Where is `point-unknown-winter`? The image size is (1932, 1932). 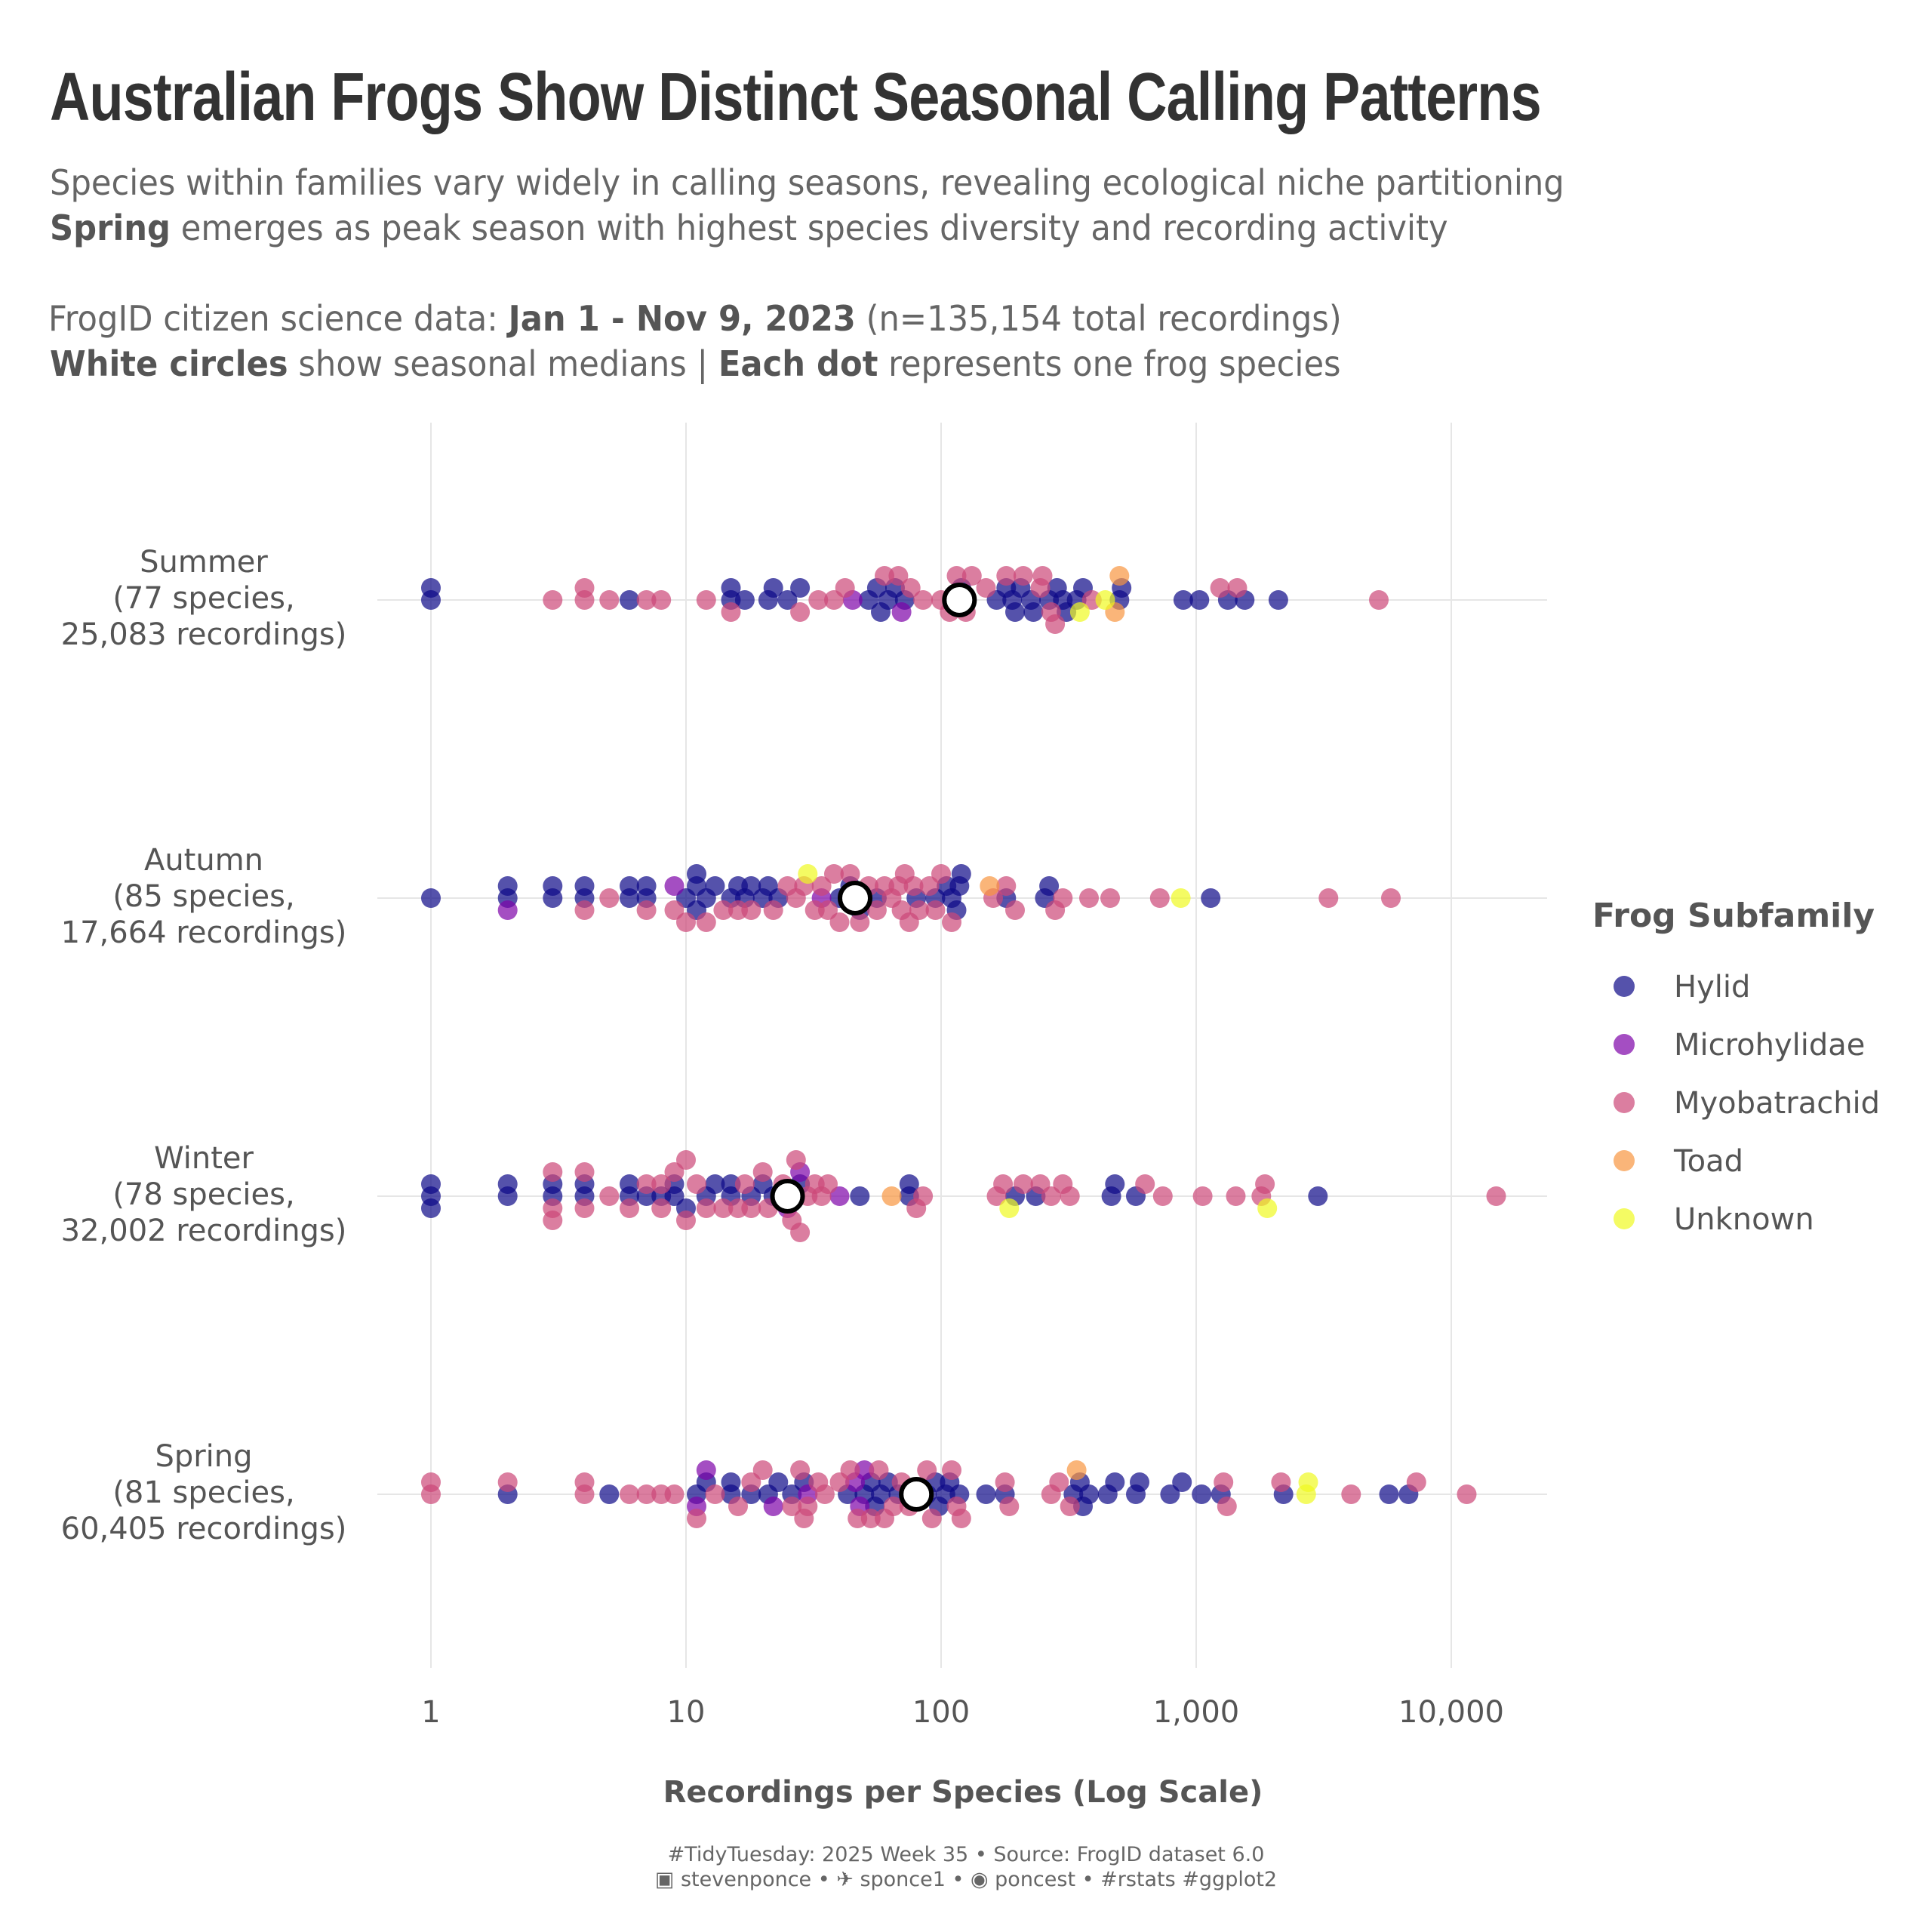 point-unknown-winter is located at coordinates (1009, 1208).